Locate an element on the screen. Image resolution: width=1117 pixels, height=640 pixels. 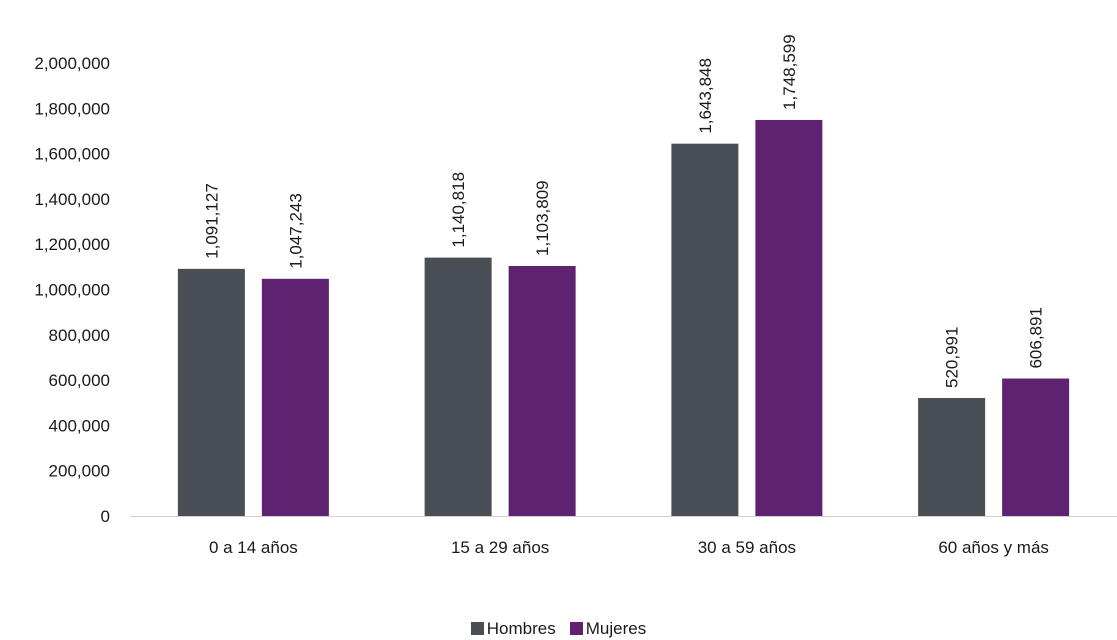
y-tick-label: 1,800,000 is located at coordinates (72, 108).